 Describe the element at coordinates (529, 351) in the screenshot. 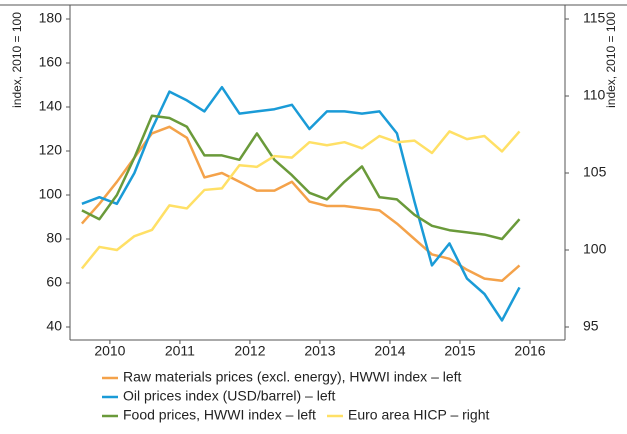

I see `x-tick-label: 2016` at that location.